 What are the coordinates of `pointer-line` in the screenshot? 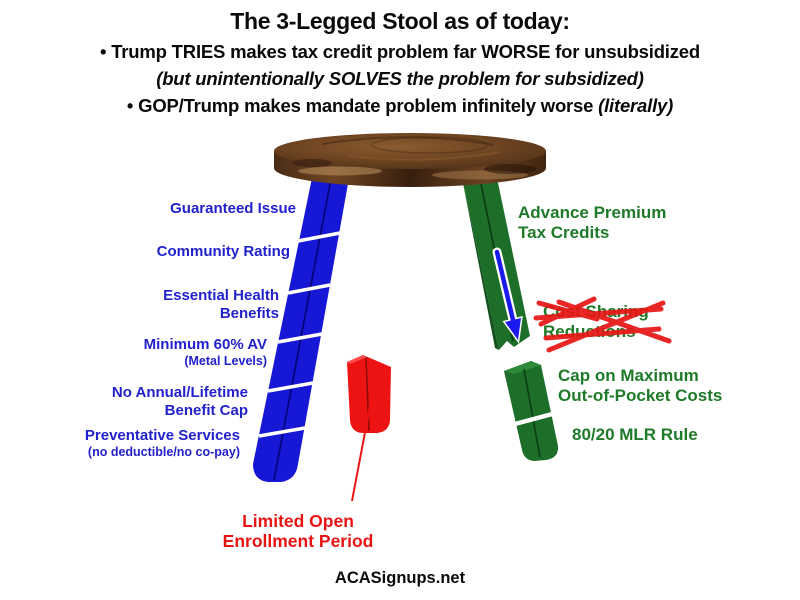 It's located at (361, 453).